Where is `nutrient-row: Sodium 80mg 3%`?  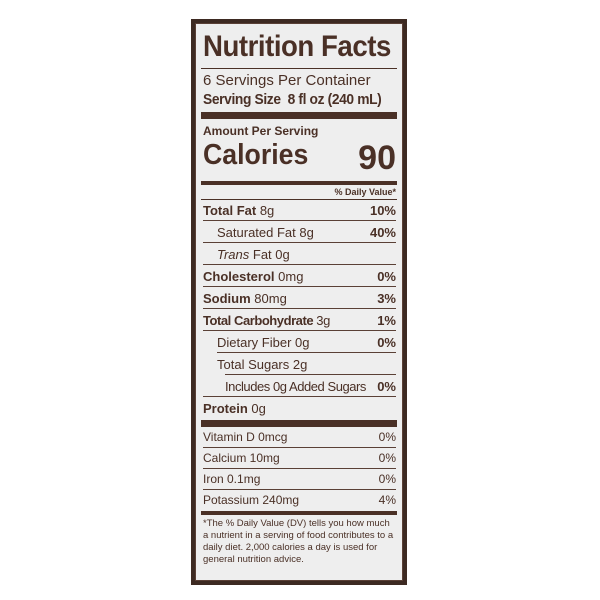
nutrient-row: Sodium 80mg 3% is located at coordinates (299, 298).